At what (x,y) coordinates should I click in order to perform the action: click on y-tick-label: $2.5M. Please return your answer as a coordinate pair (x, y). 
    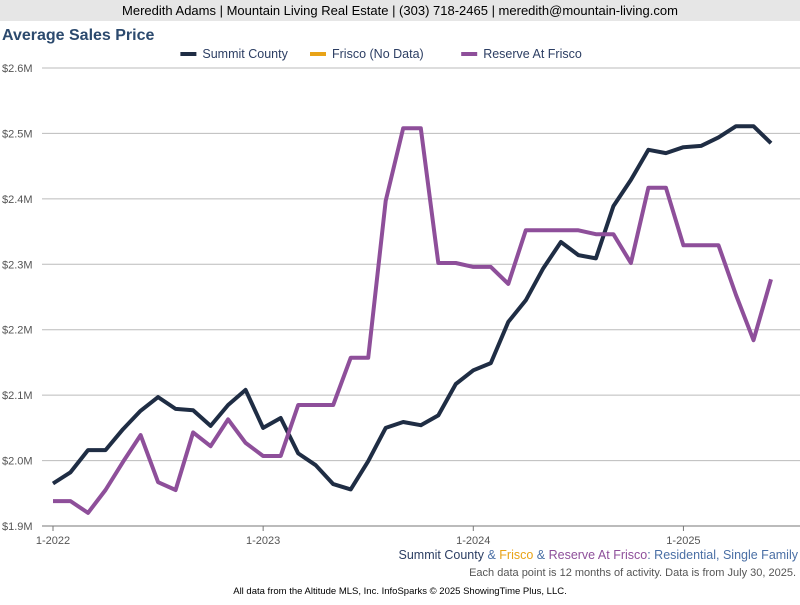
    Looking at the image, I should click on (17, 134).